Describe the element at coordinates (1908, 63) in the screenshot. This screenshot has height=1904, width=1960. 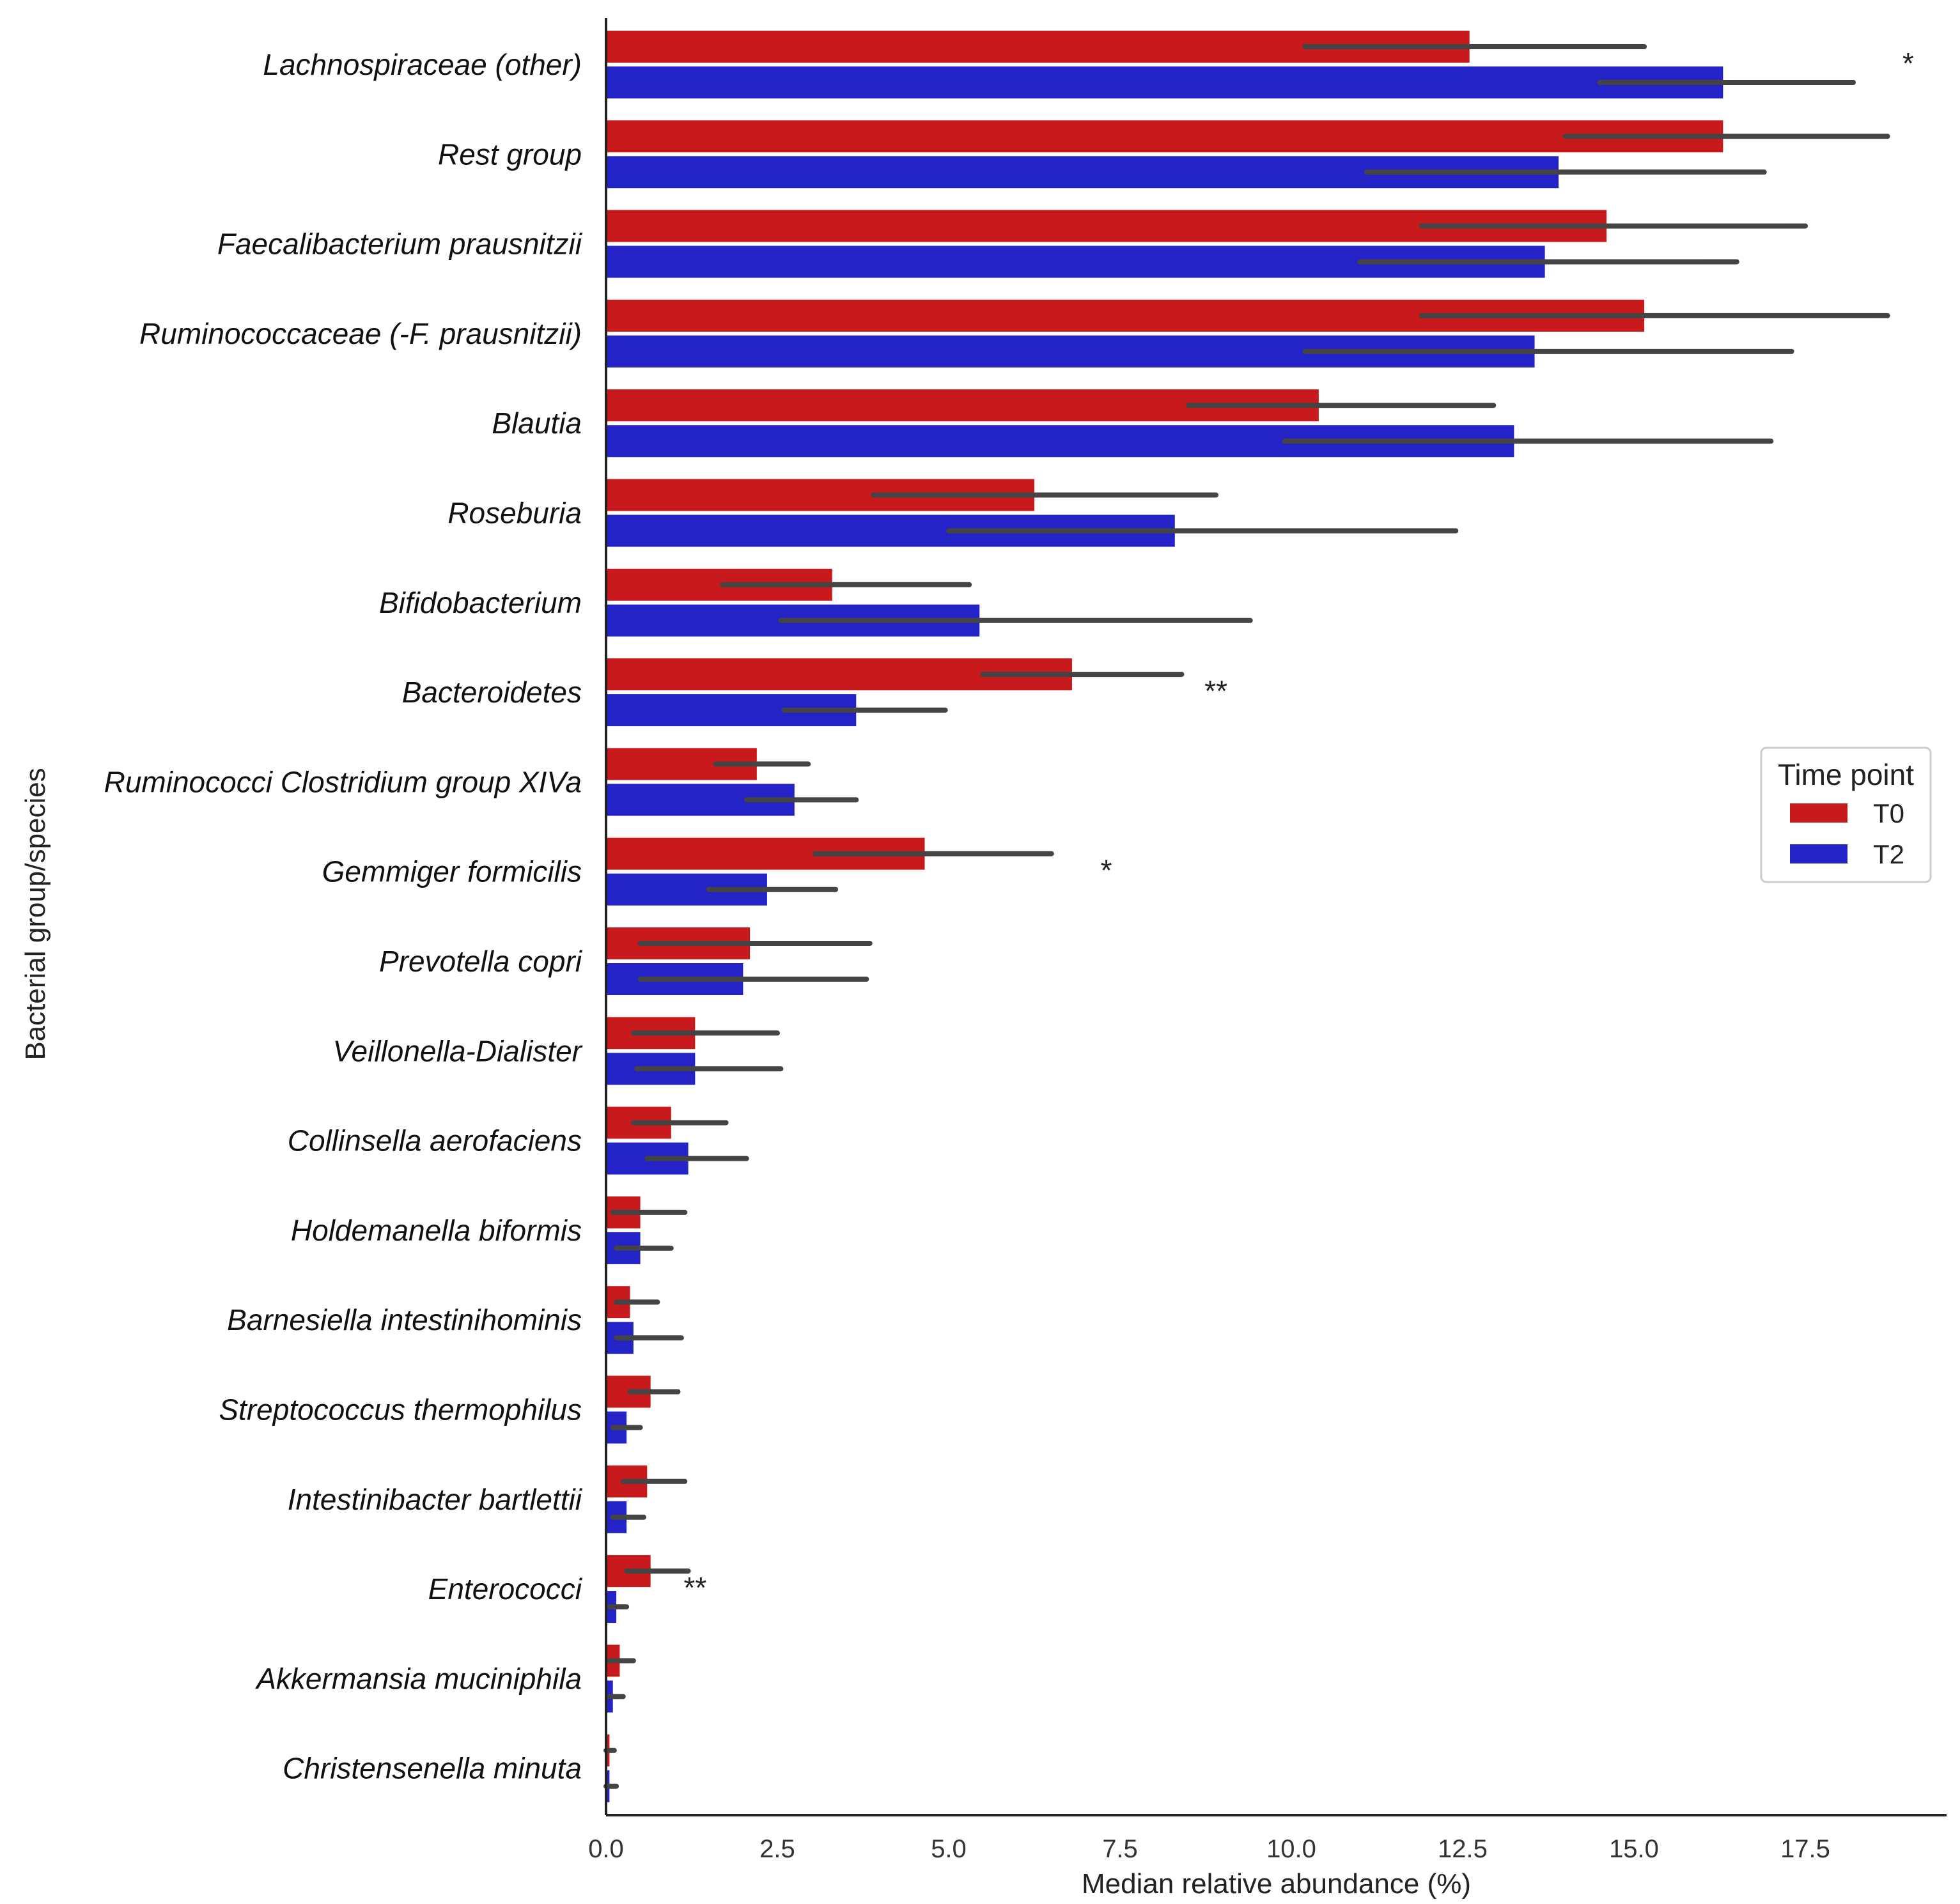
I see `significance-lachnospiraceae-other: *` at that location.